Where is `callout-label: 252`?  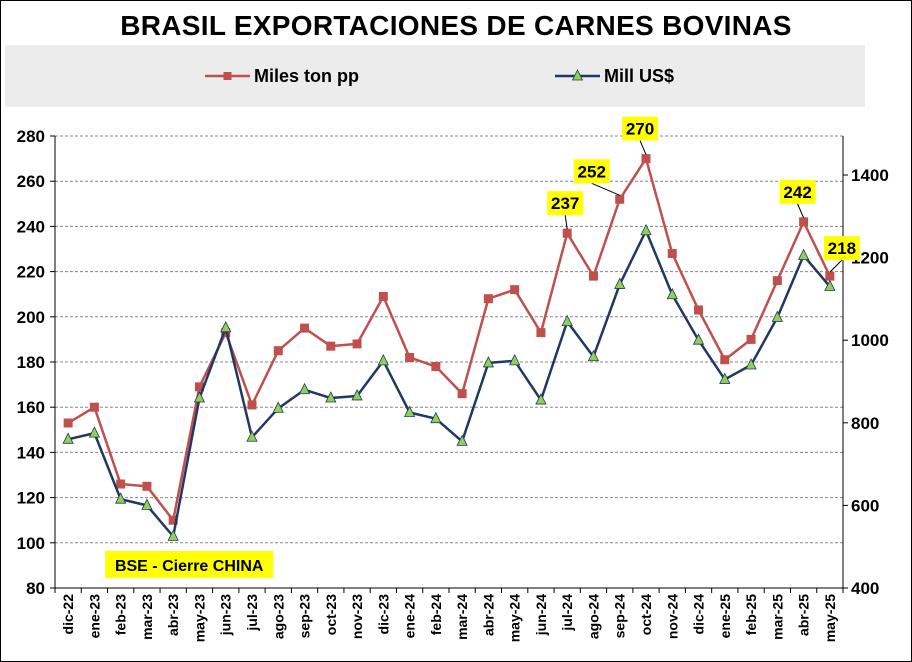 callout-label: 252 is located at coordinates (592, 171).